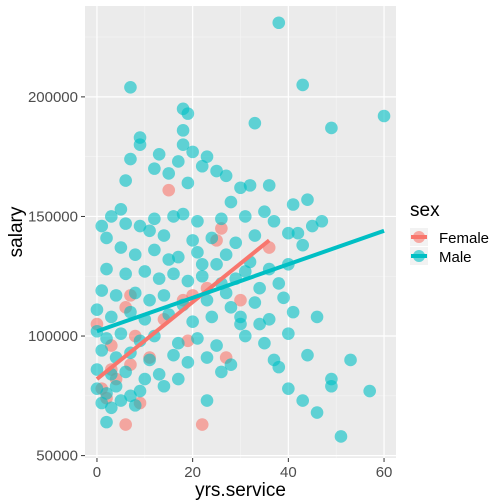 This screenshot has width=504, height=504. I want to click on trend-line-male, so click(240, 281).